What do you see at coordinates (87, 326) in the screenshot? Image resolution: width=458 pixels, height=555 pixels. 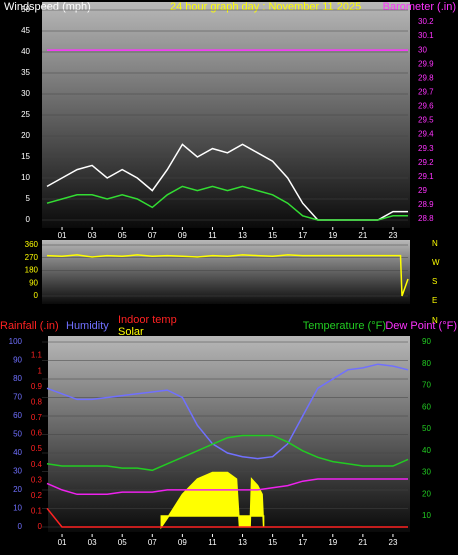 I see `humidity-label: Humidity` at bounding box center [87, 326].